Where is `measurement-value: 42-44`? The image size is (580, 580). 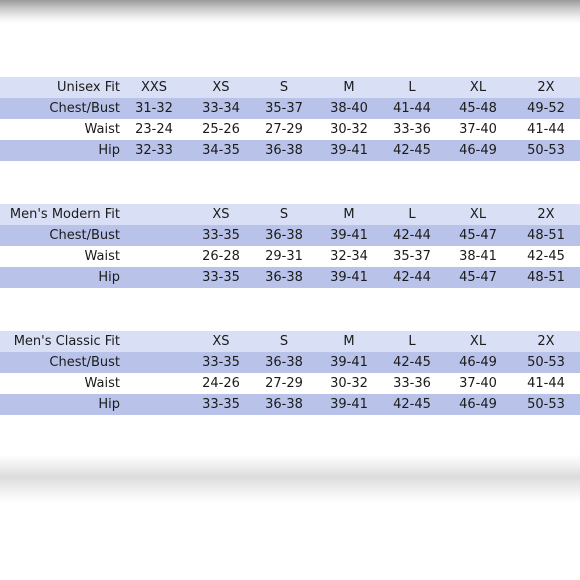 measurement-value: 42-44 is located at coordinates (412, 277).